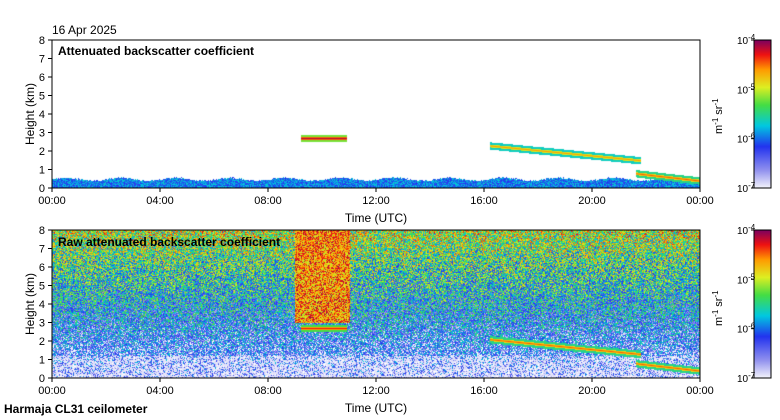  I want to click on panel-title-bottom: Raw attenuated backscatter coefficient, so click(169, 242).